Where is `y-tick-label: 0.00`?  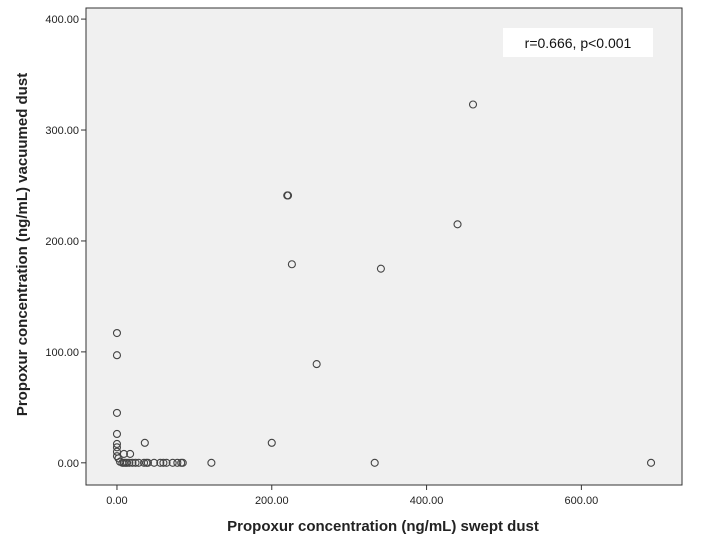
y-tick-label: 0.00 is located at coordinates (68, 464).